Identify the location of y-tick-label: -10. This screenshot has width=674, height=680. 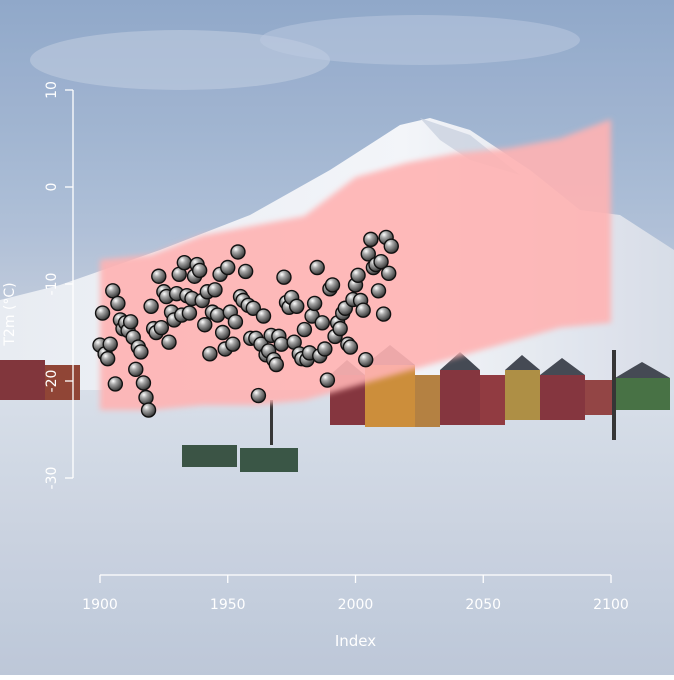
(52, 284).